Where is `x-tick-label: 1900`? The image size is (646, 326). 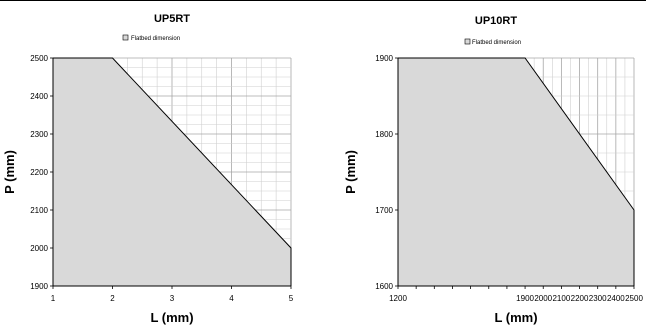 x-tick-label: 1900 is located at coordinates (525, 298).